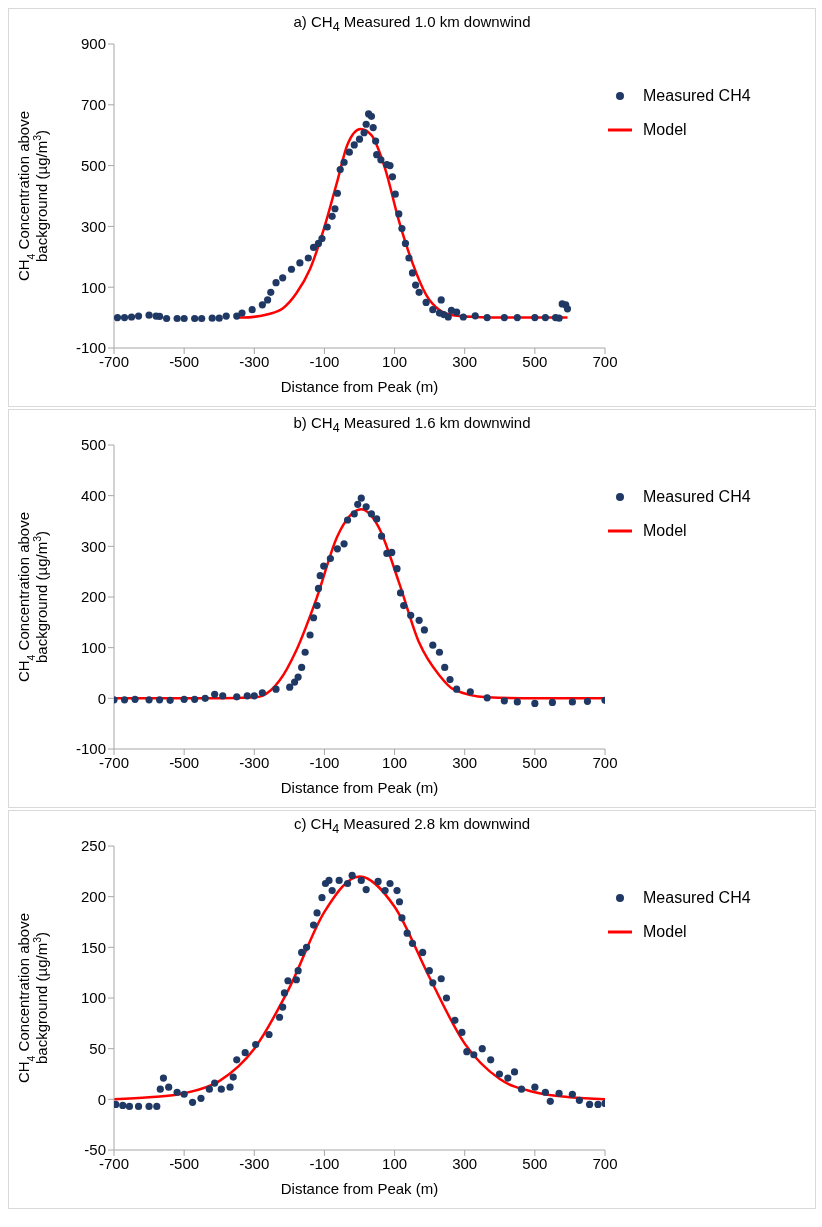  What do you see at coordinates (93, 105) in the screenshot?
I see `y-tick-label: 700` at bounding box center [93, 105].